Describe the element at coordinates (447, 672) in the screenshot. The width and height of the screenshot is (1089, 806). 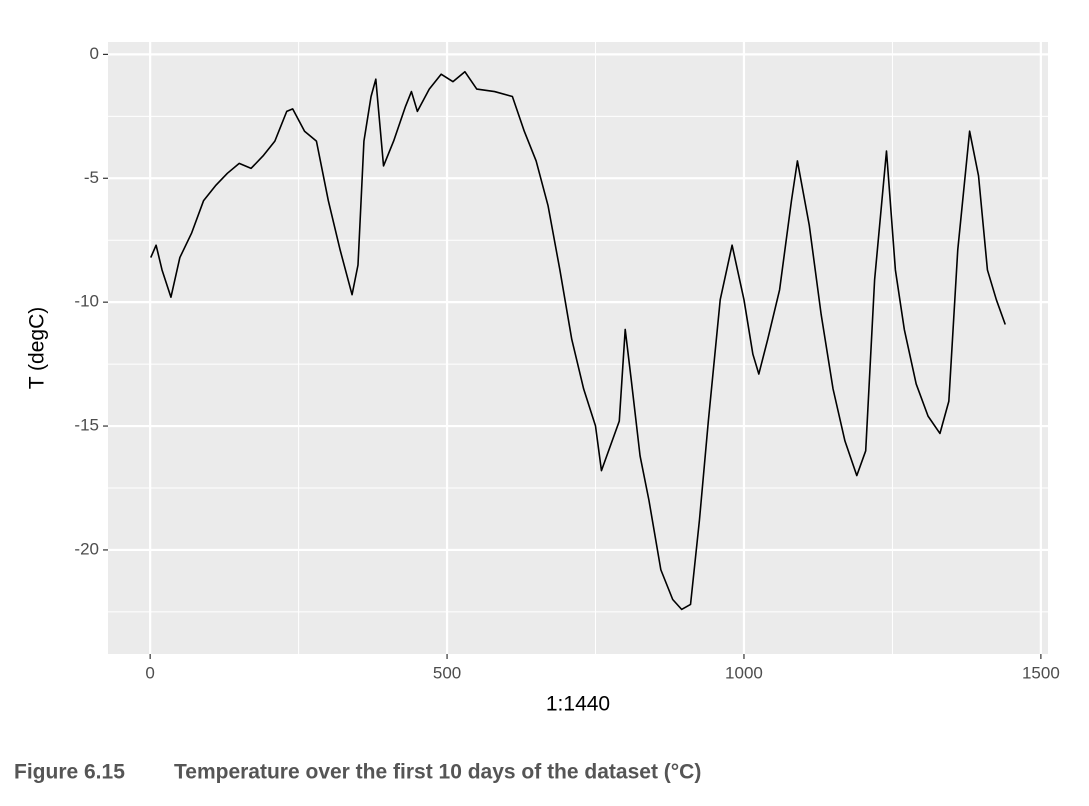
I see `x-tick-label: 500` at that location.